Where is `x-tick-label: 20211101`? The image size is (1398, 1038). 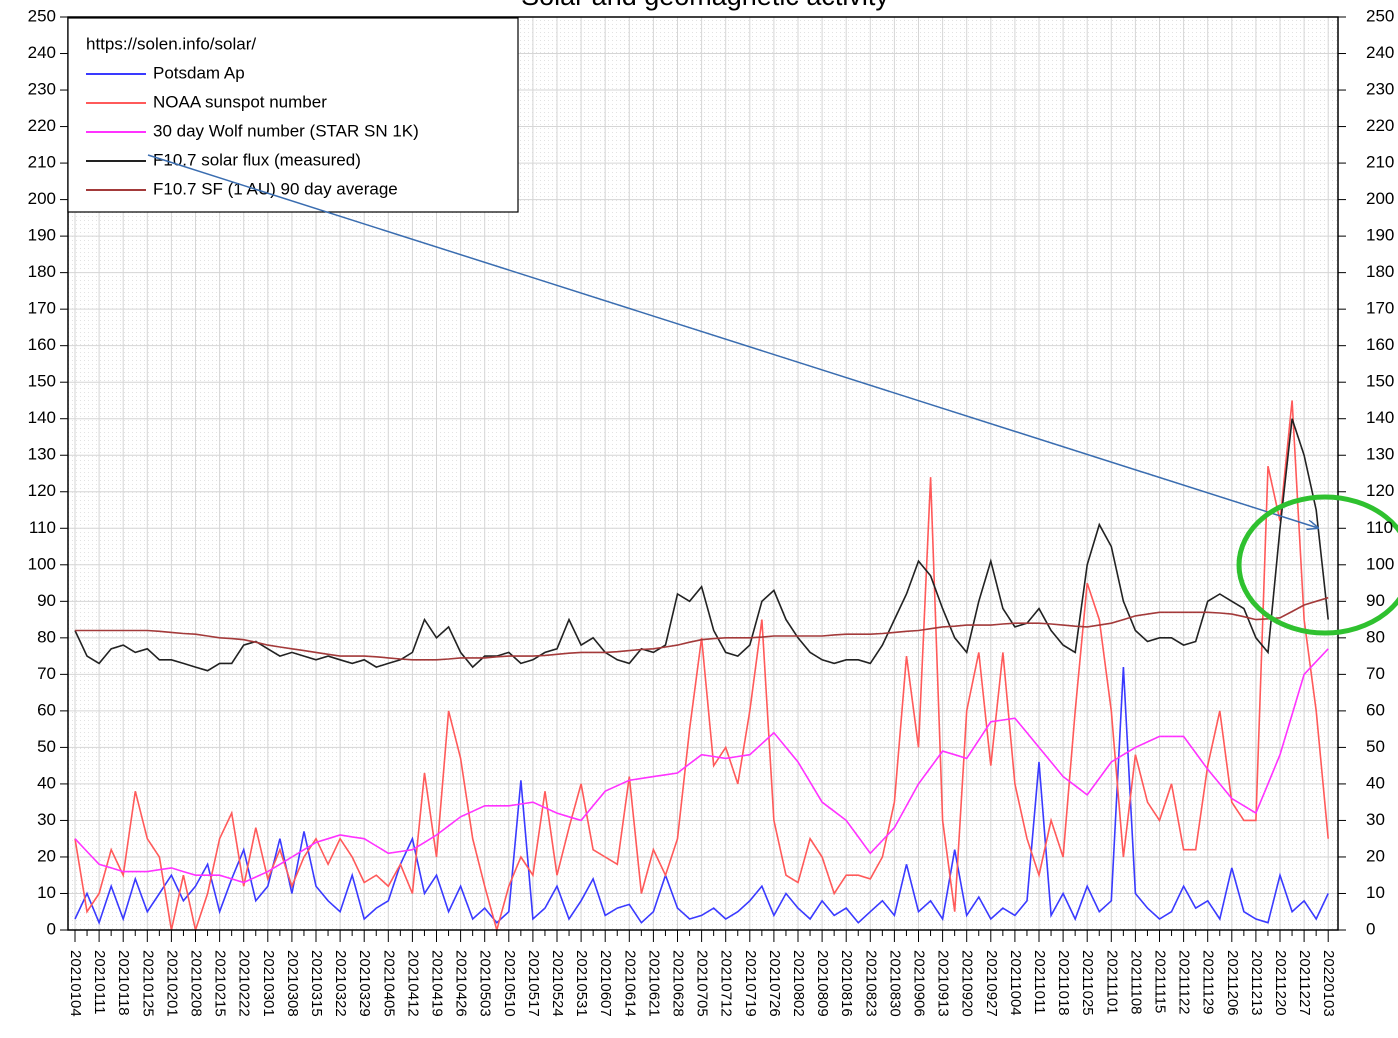 x-tick-label: 20211101 is located at coordinates (1111, 982).